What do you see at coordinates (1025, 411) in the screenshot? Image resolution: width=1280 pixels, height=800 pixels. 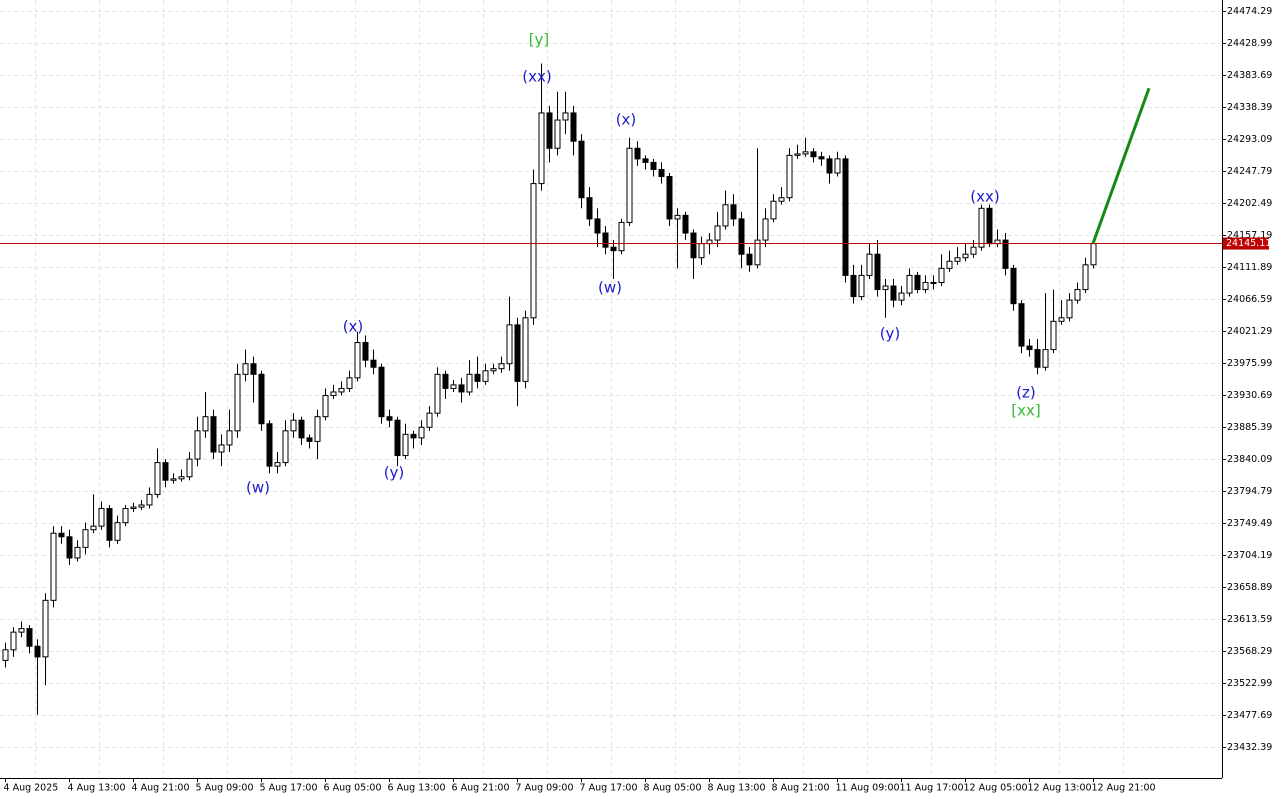 I see `wave-label: [xx]` at bounding box center [1025, 411].